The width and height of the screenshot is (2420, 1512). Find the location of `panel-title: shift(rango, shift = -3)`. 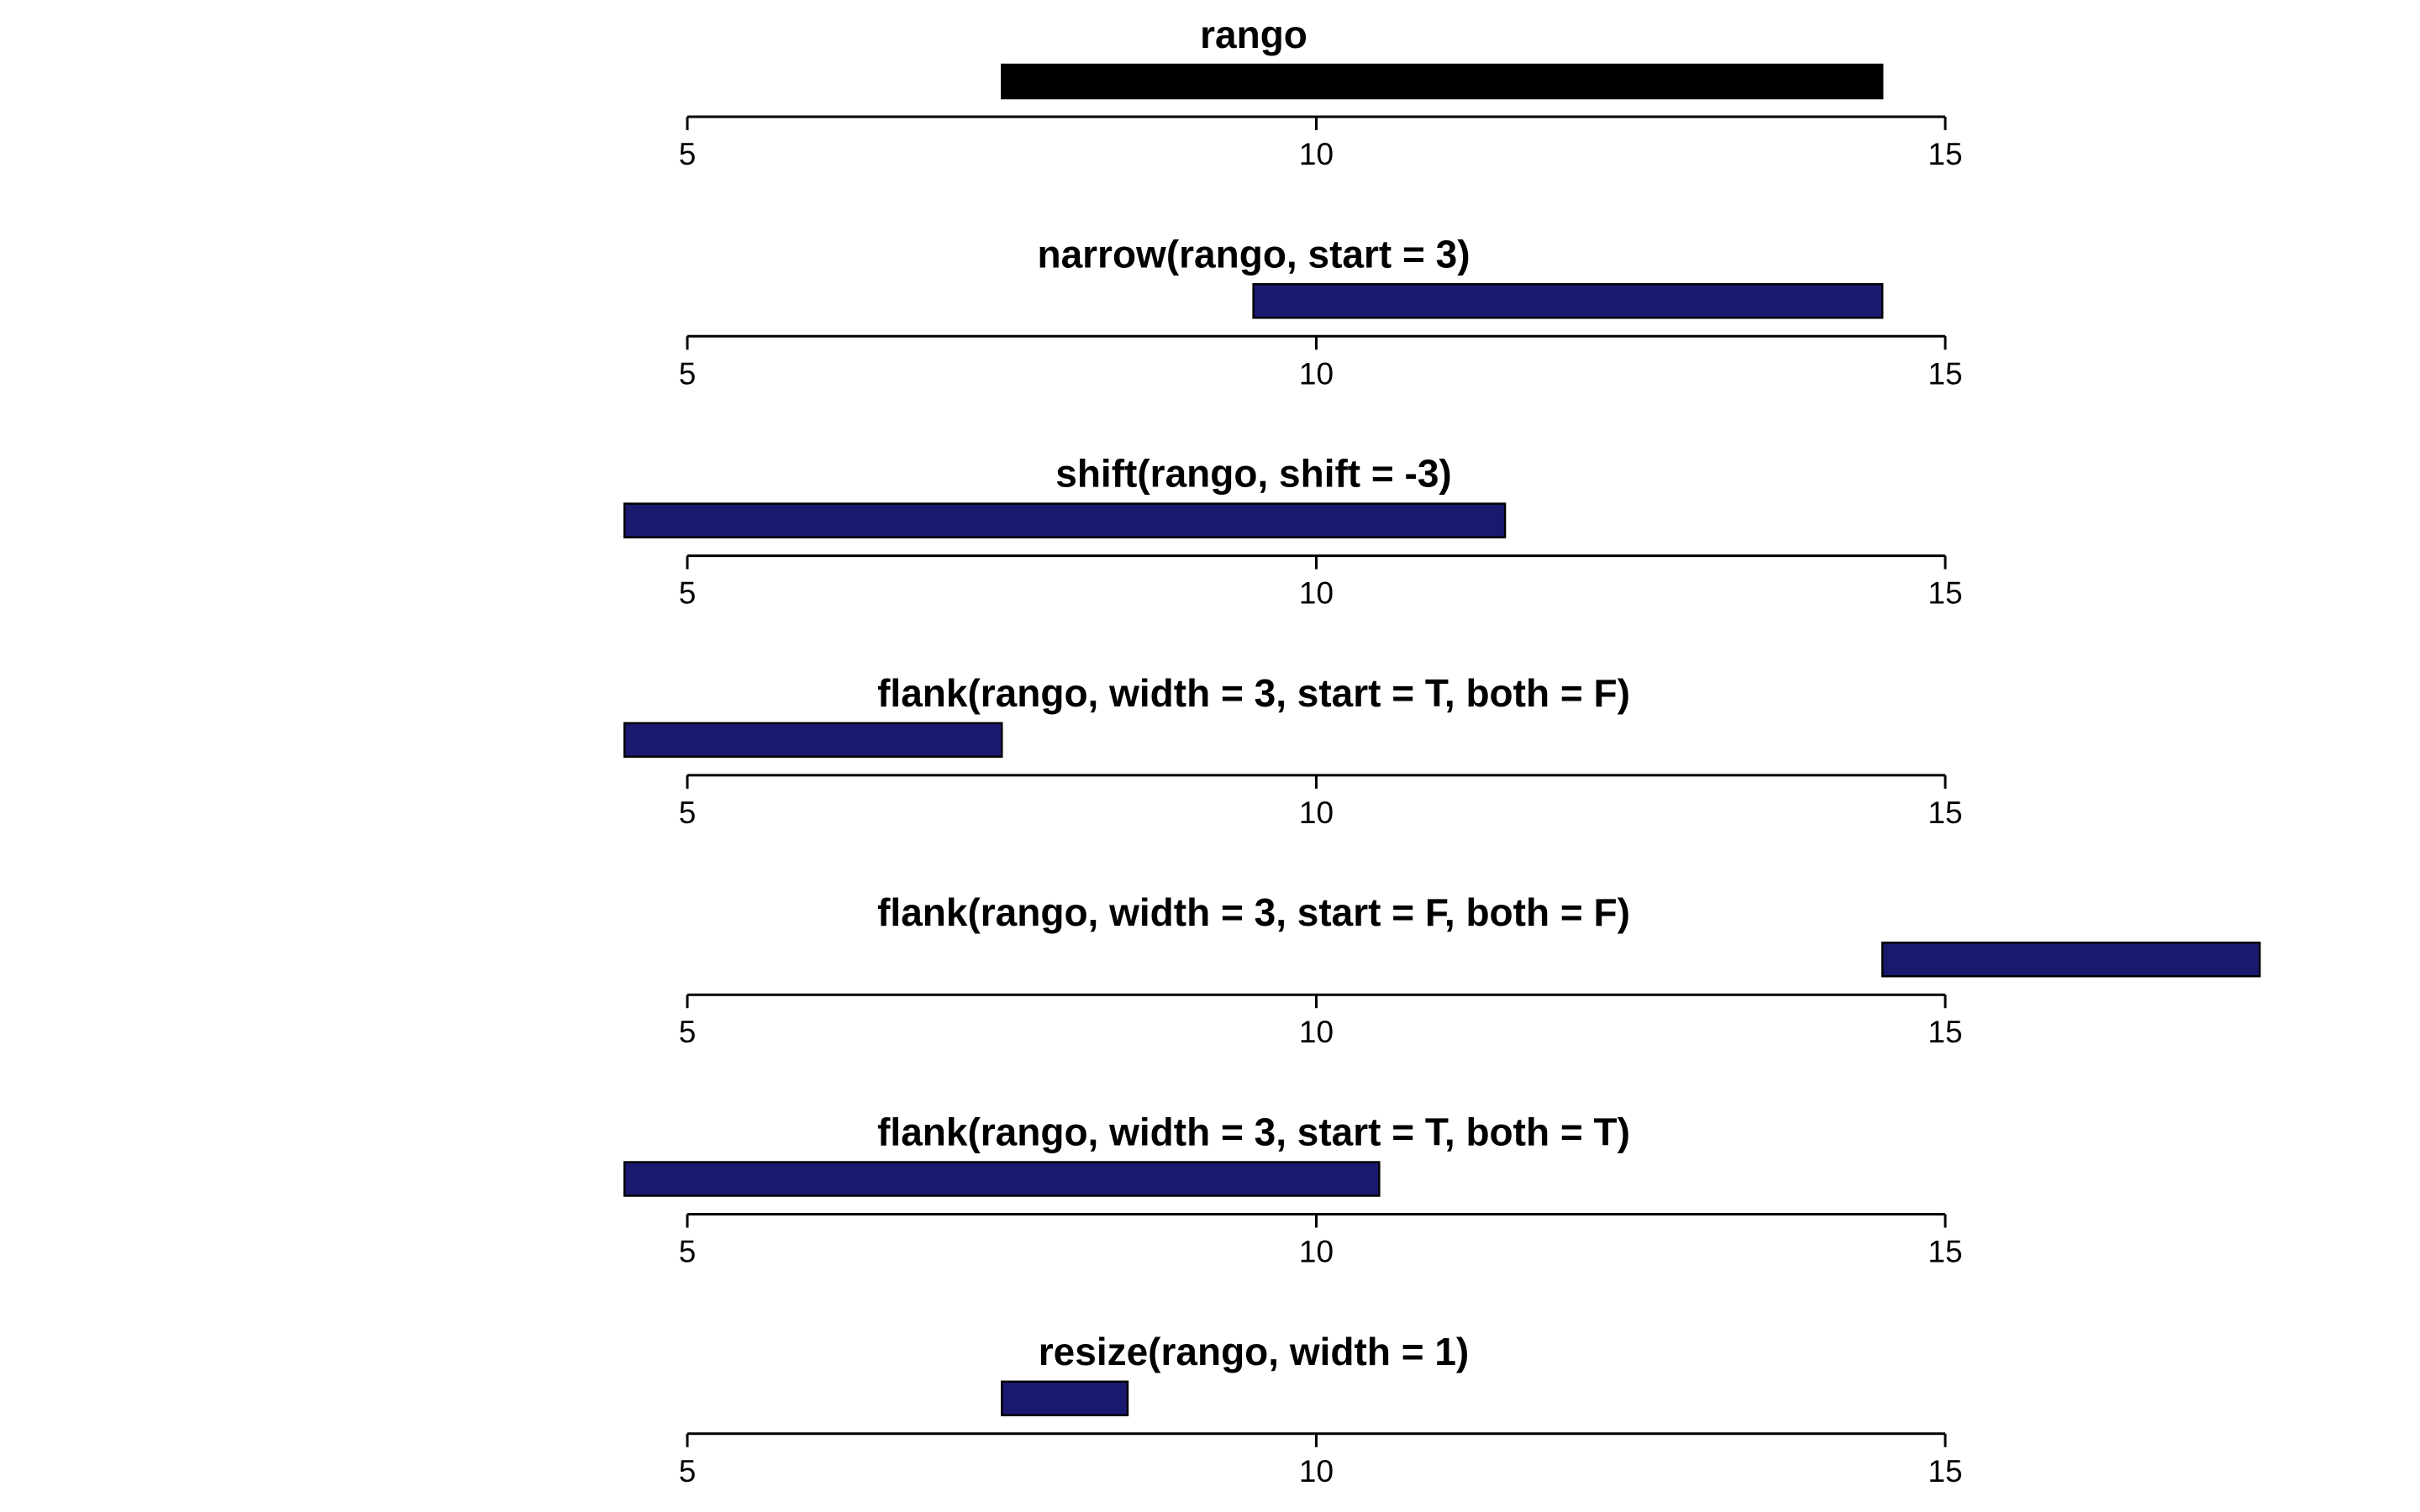

panel-title: shift(rango, shift = -3) is located at coordinates (1254, 474).